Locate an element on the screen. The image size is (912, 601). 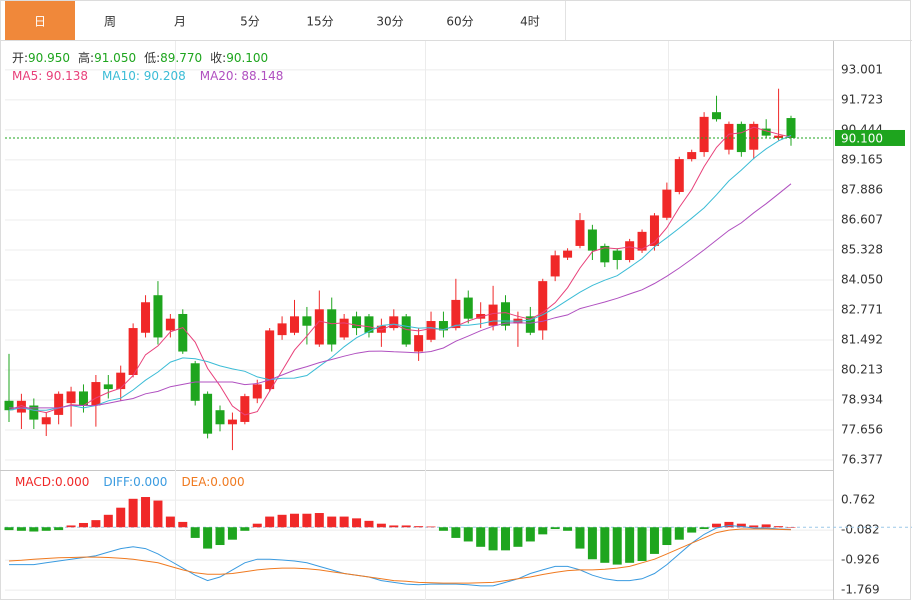
y-tick-label: 78.934 is located at coordinates (862, 400).